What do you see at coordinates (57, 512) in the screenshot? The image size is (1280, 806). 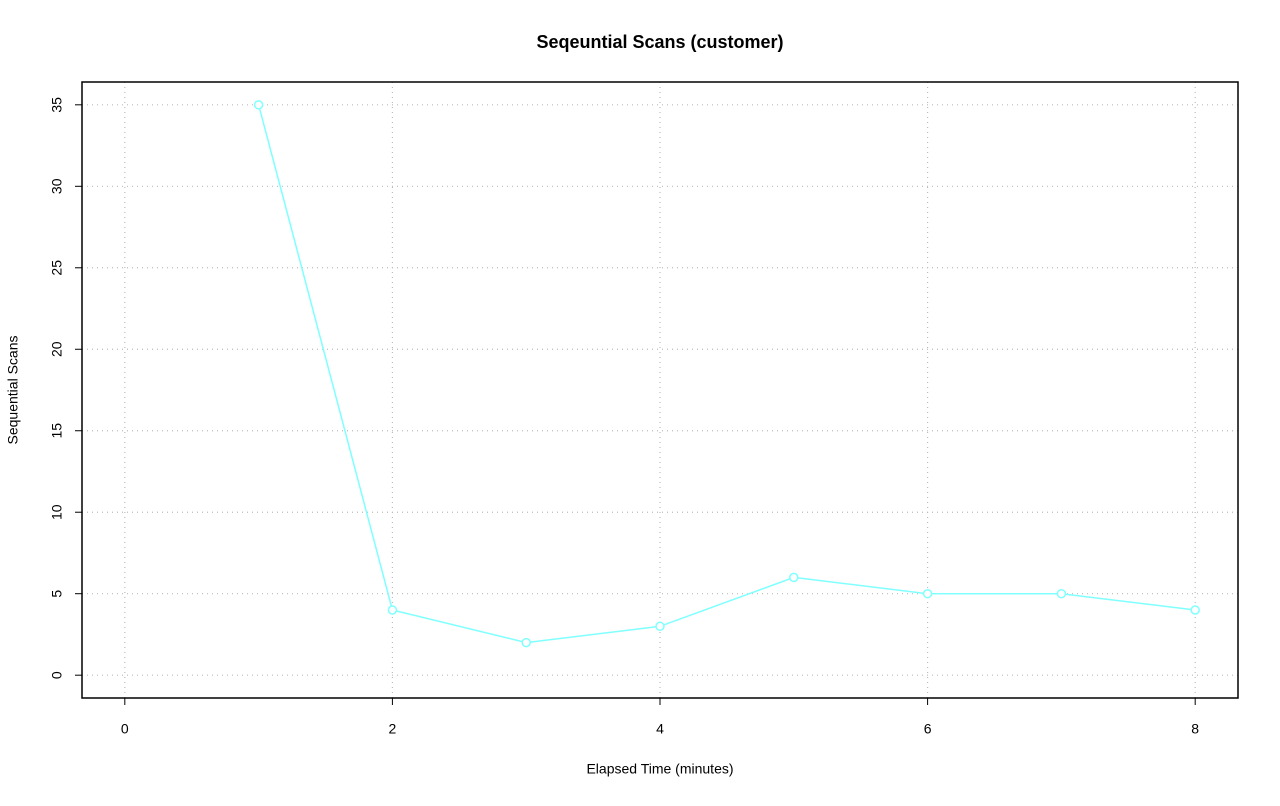 I see `y-tick-label: 10` at bounding box center [57, 512].